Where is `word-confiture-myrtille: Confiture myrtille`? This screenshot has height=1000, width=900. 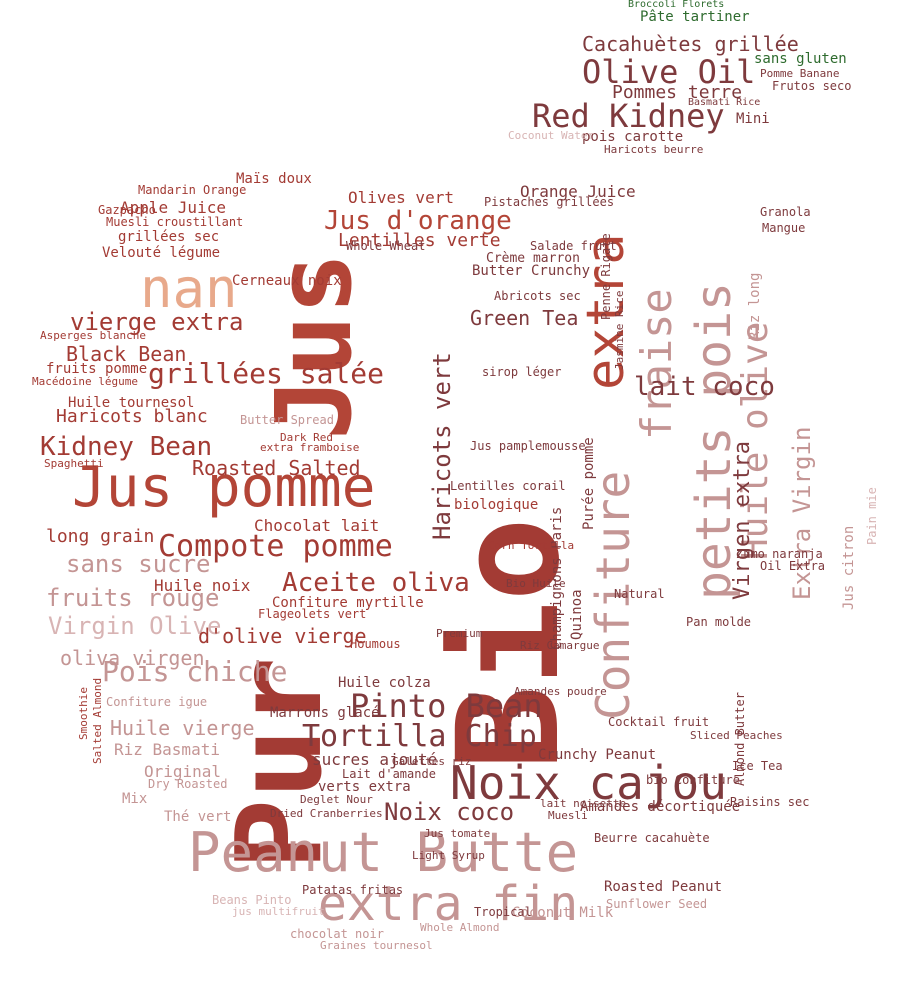
word-confiture-myrtille: Confiture myrtille is located at coordinates (348, 603).